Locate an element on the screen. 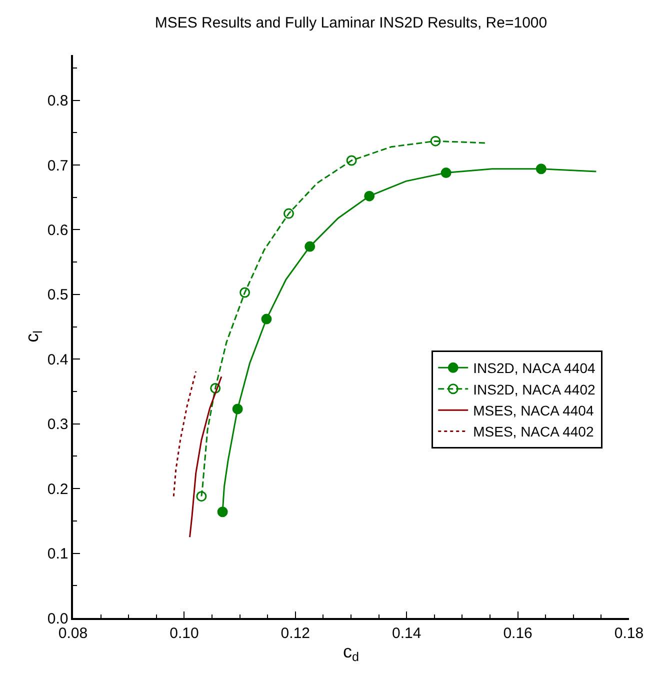 The image size is (658, 676). chart-title: MSES Results and Fully Laminar INS2D Results, Re=1000 is located at coordinates (351, 23).